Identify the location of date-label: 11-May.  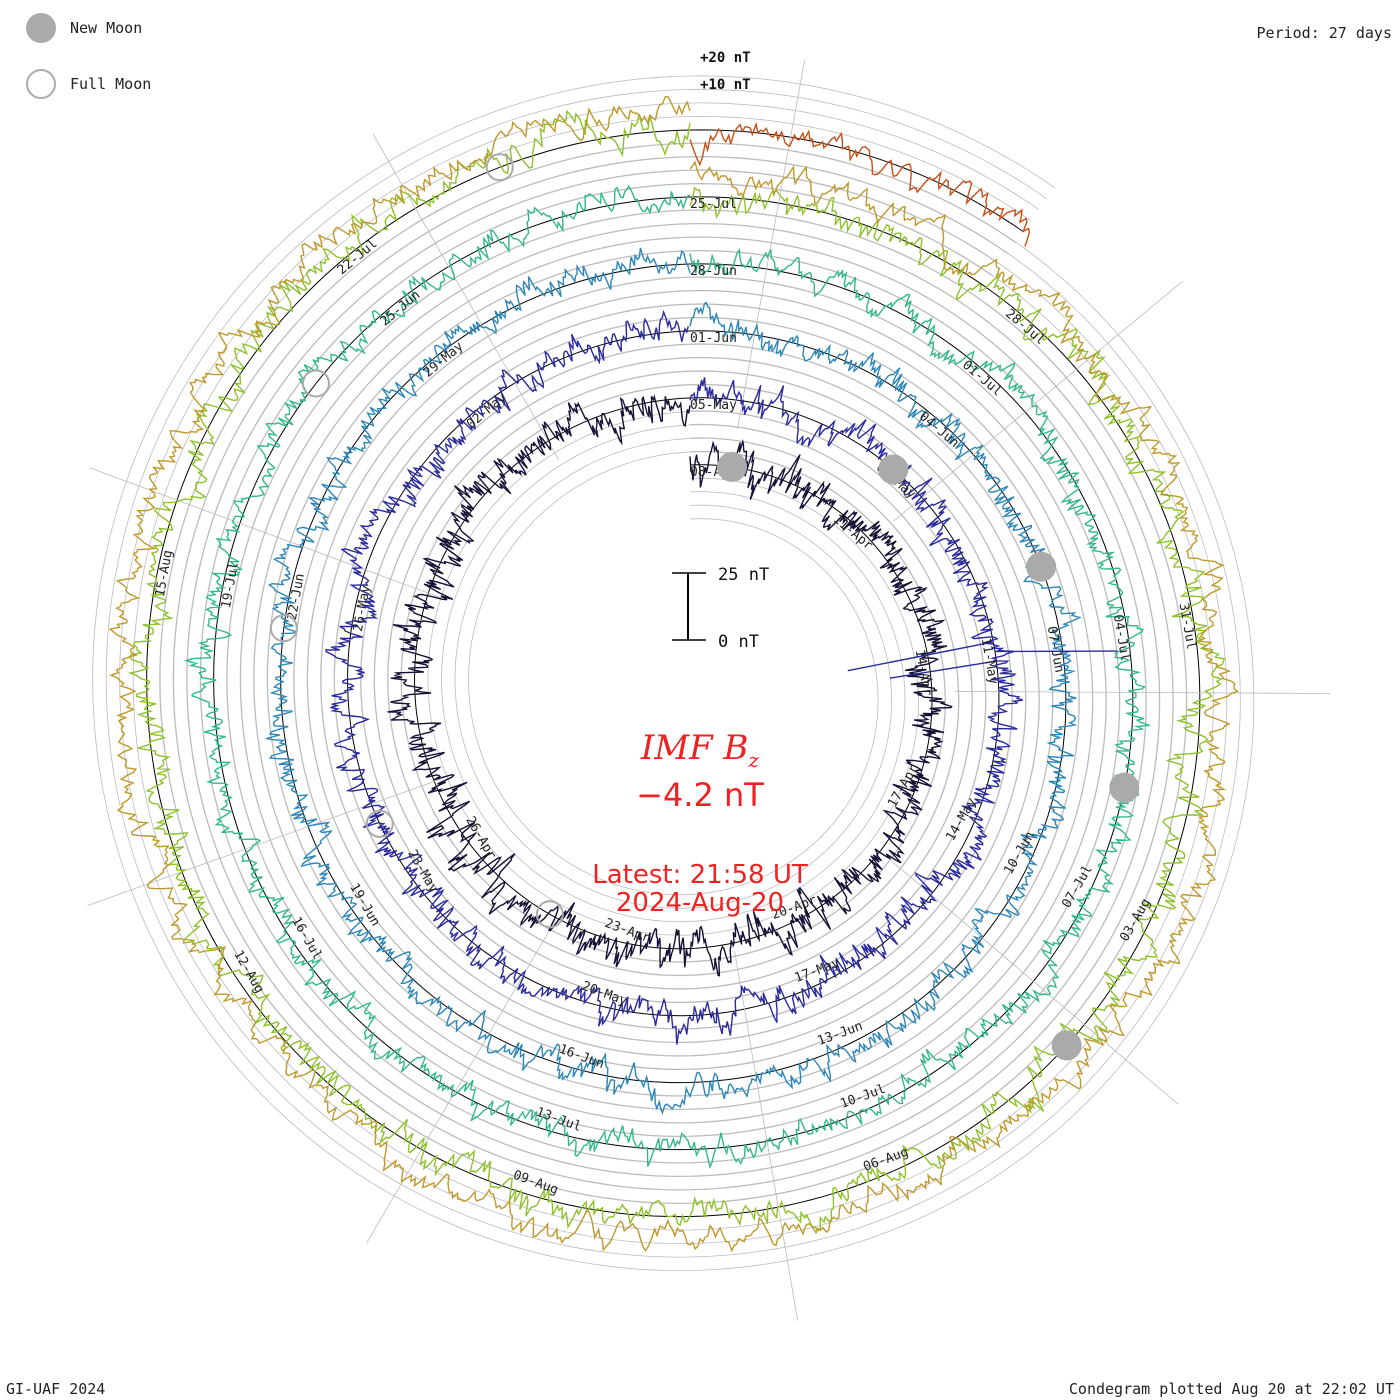
(989, 661).